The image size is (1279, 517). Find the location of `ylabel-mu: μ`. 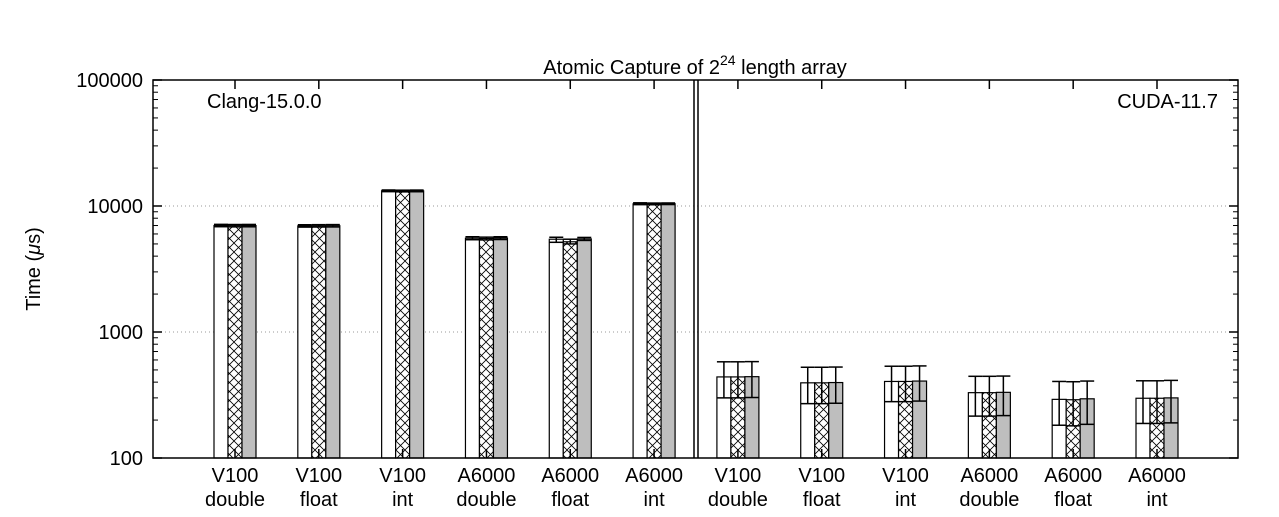

ylabel-mu: μ is located at coordinates (34, 250).